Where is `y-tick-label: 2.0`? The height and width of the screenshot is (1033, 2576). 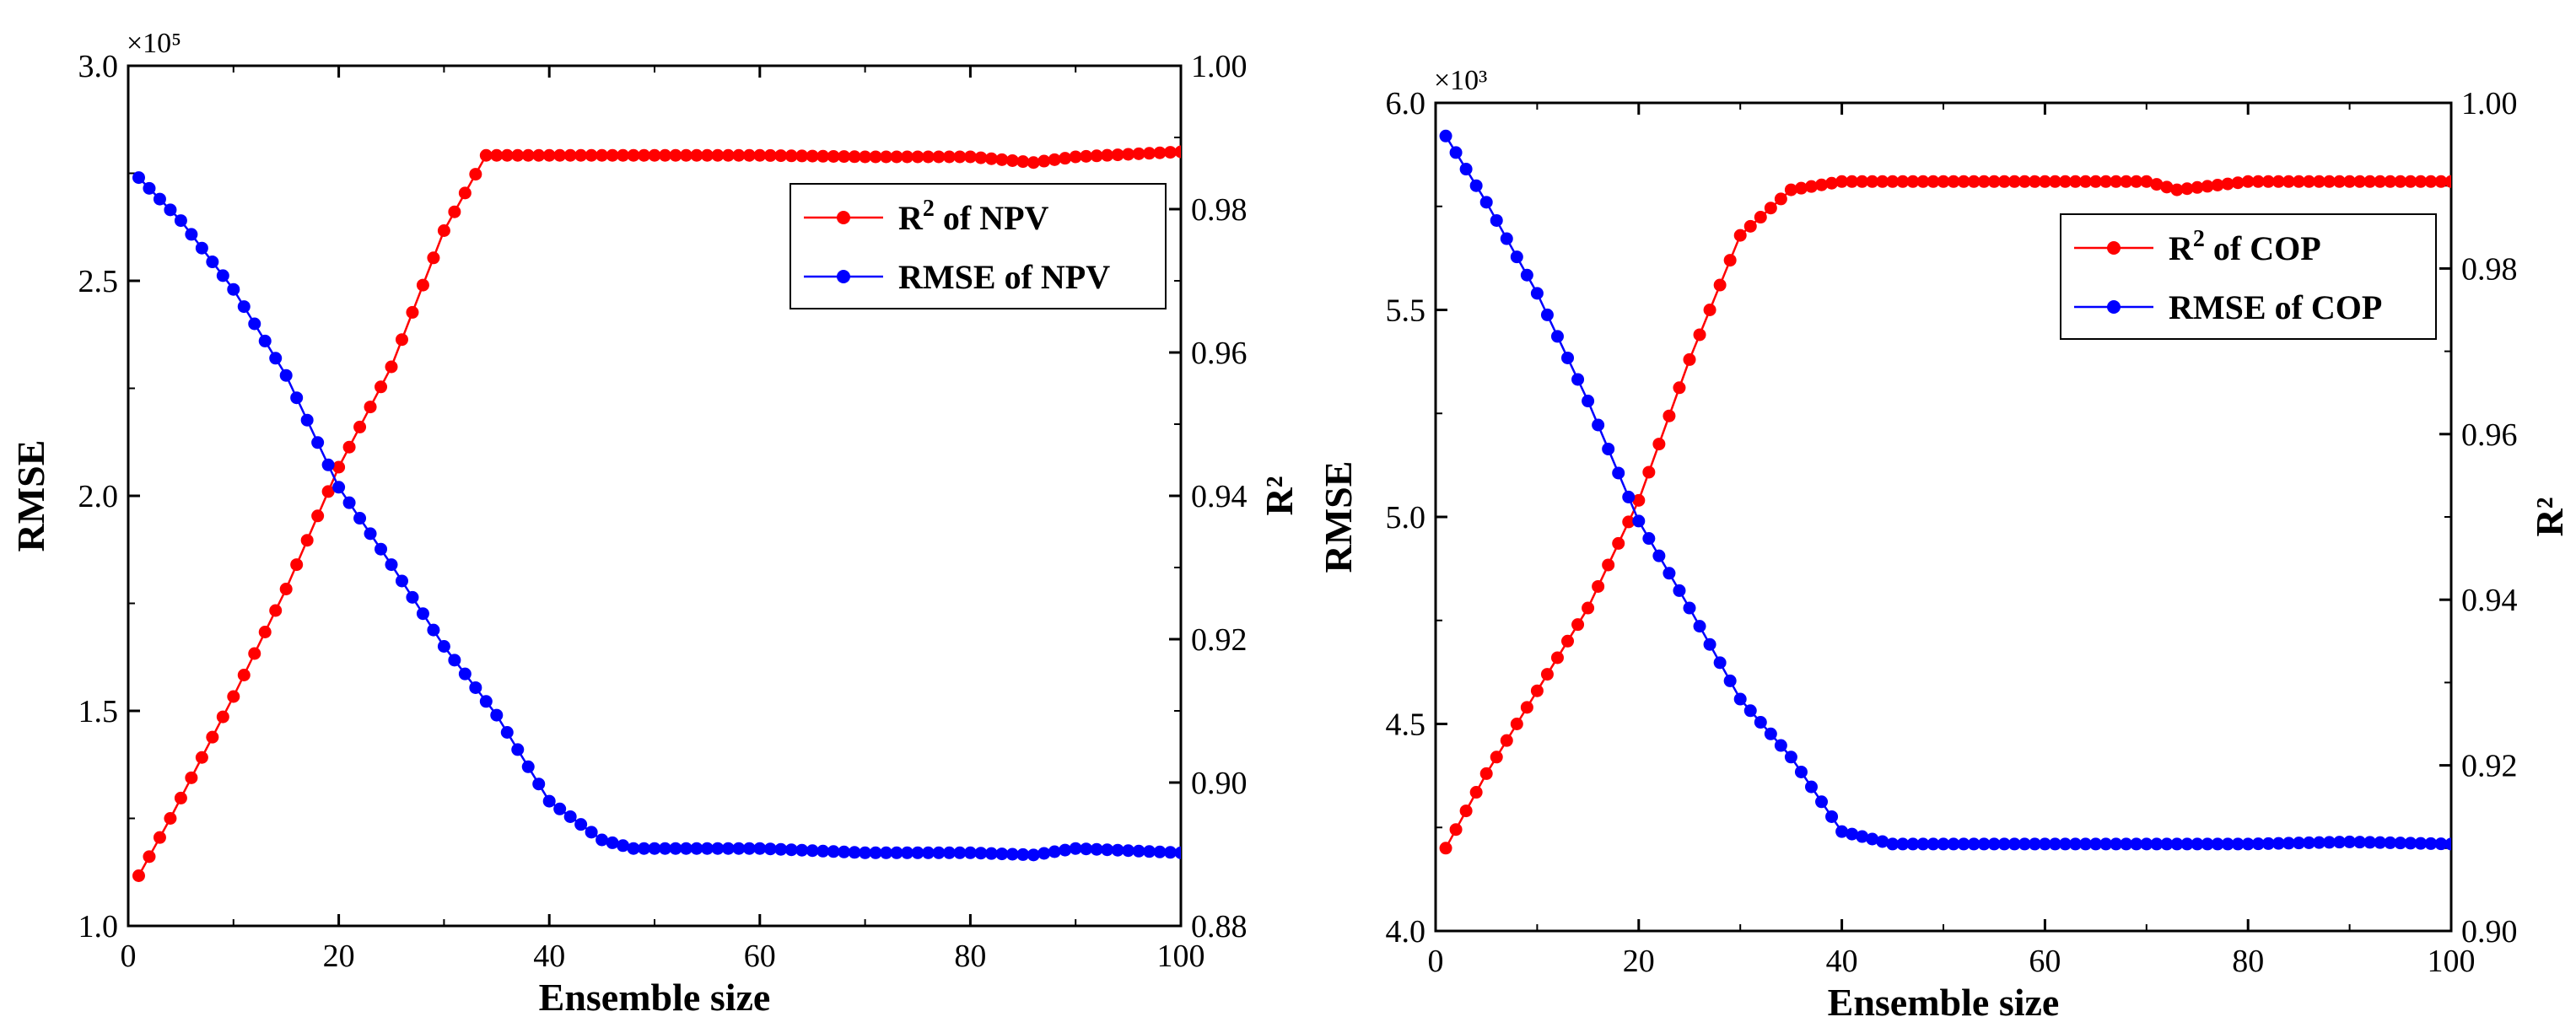 y-tick-label: 2.0 is located at coordinates (98, 496).